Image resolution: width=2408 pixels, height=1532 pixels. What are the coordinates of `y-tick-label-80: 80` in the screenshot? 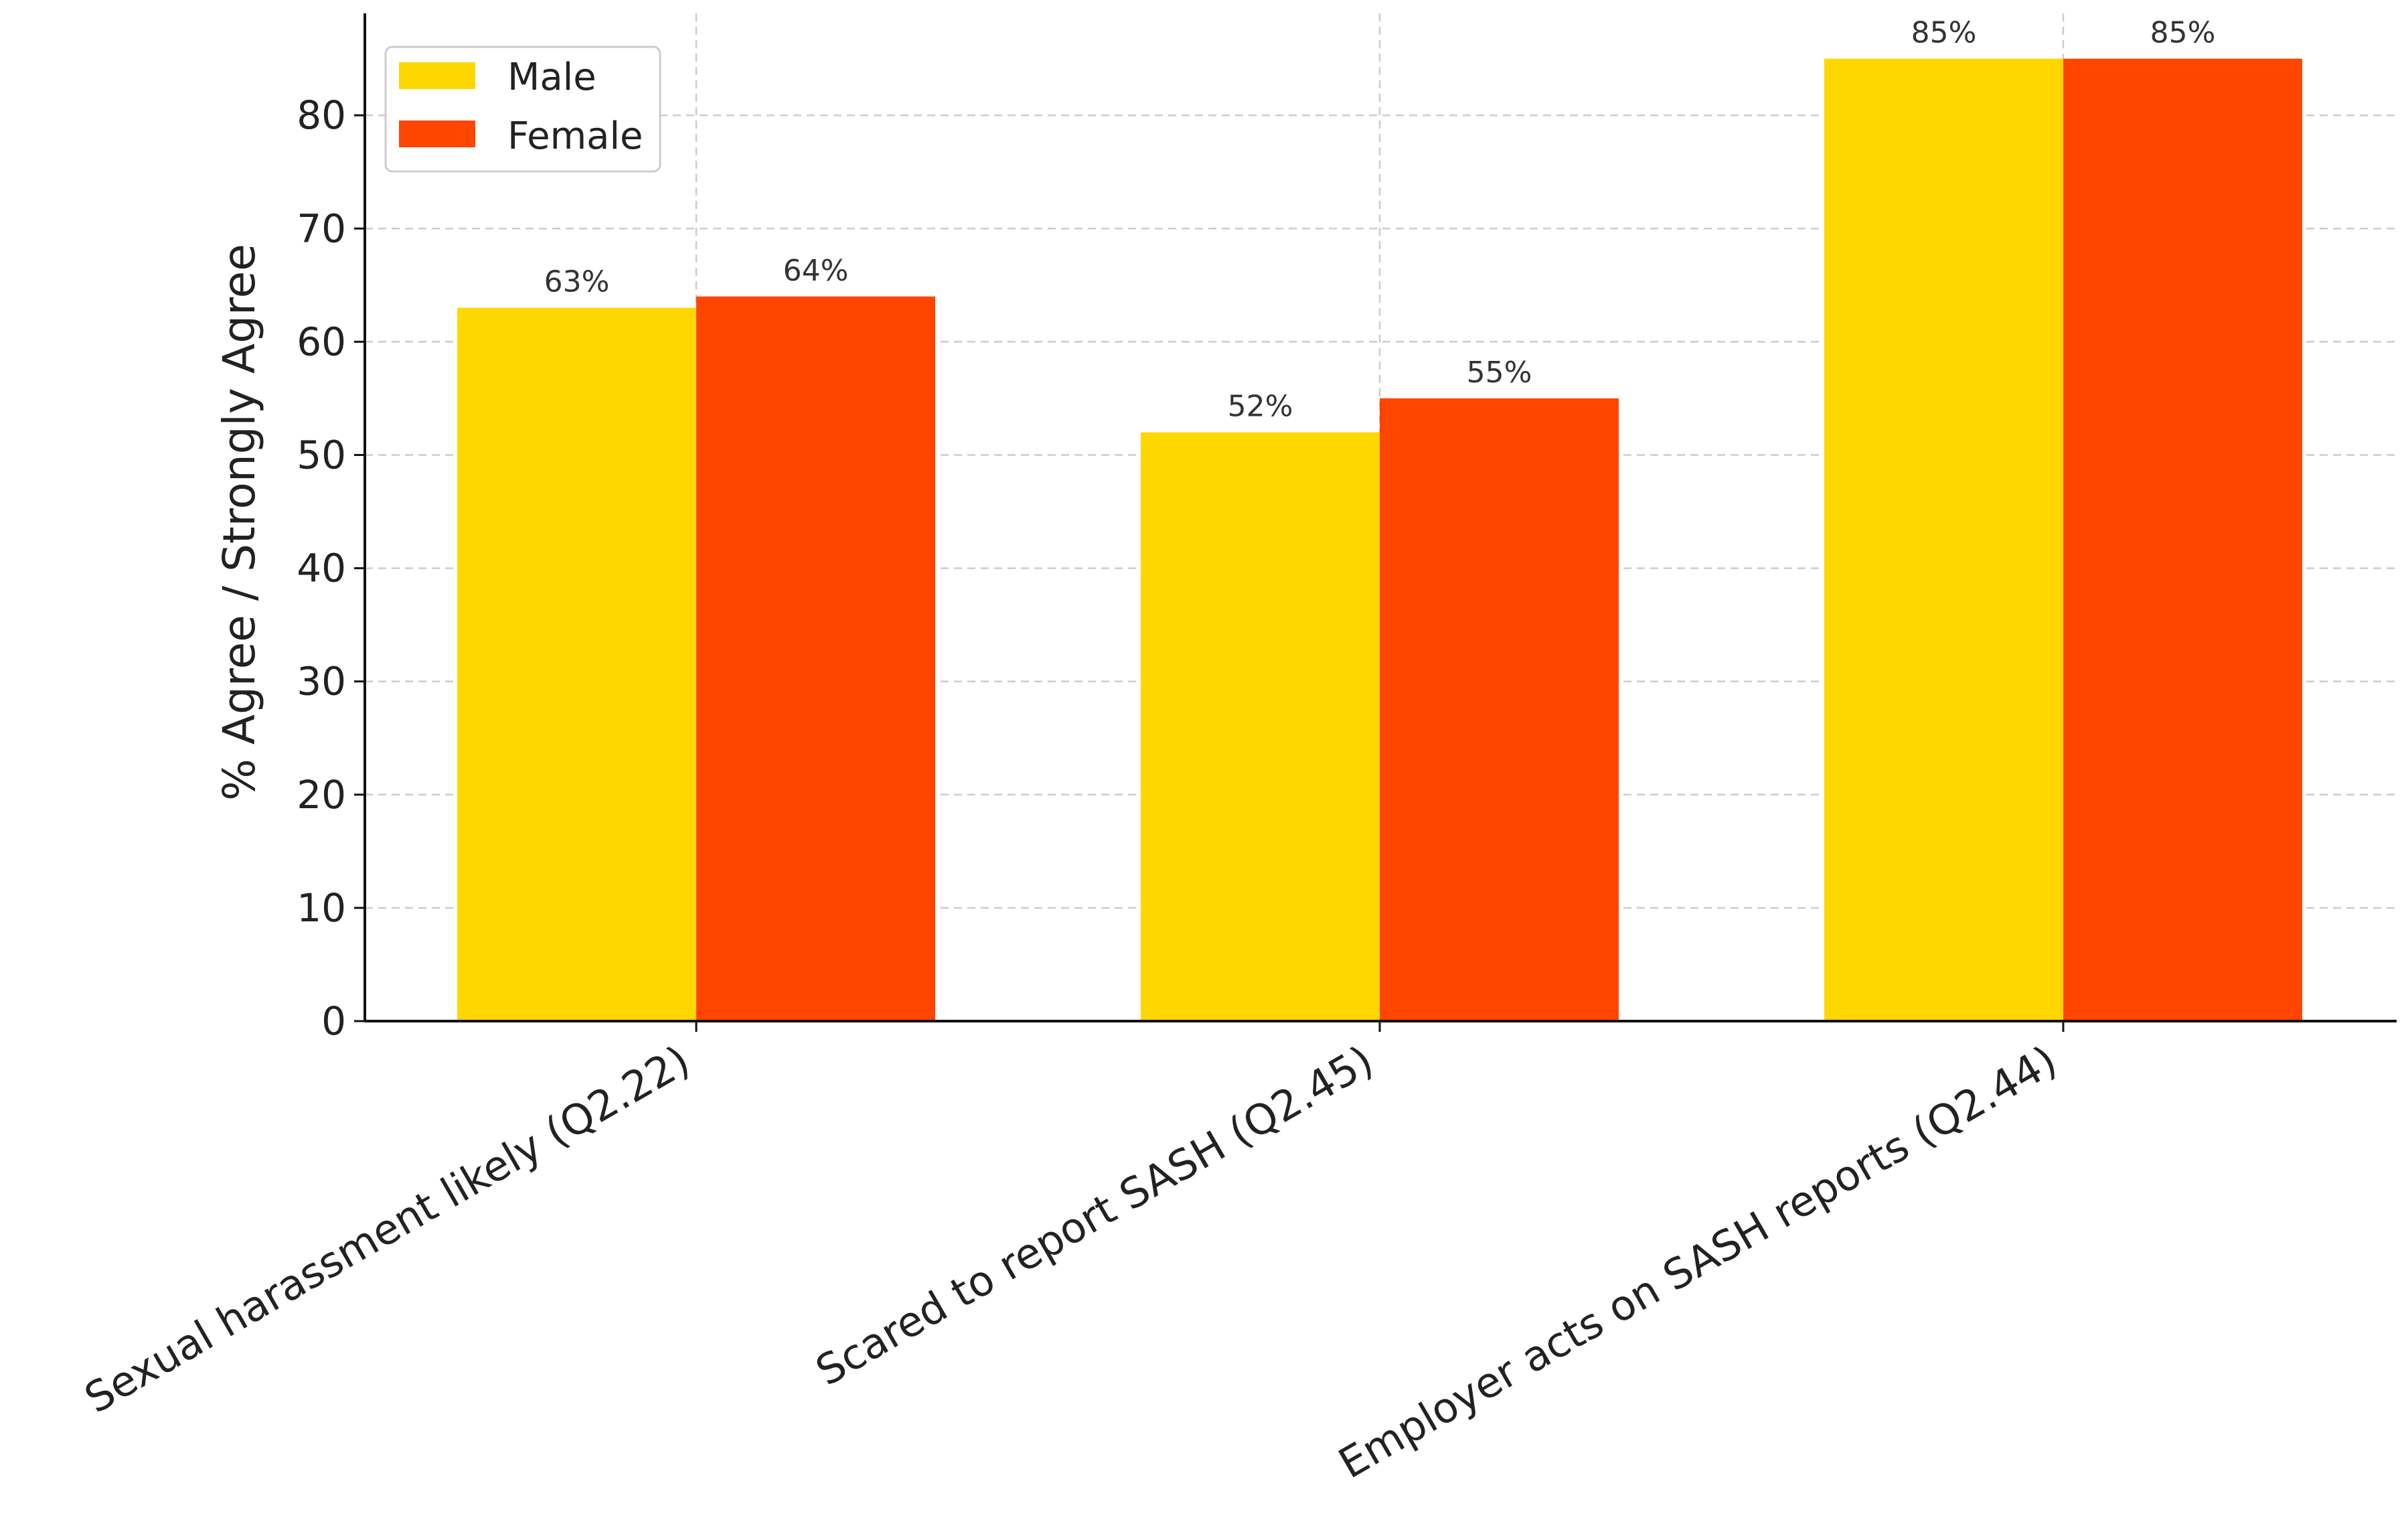 It's located at (321, 115).